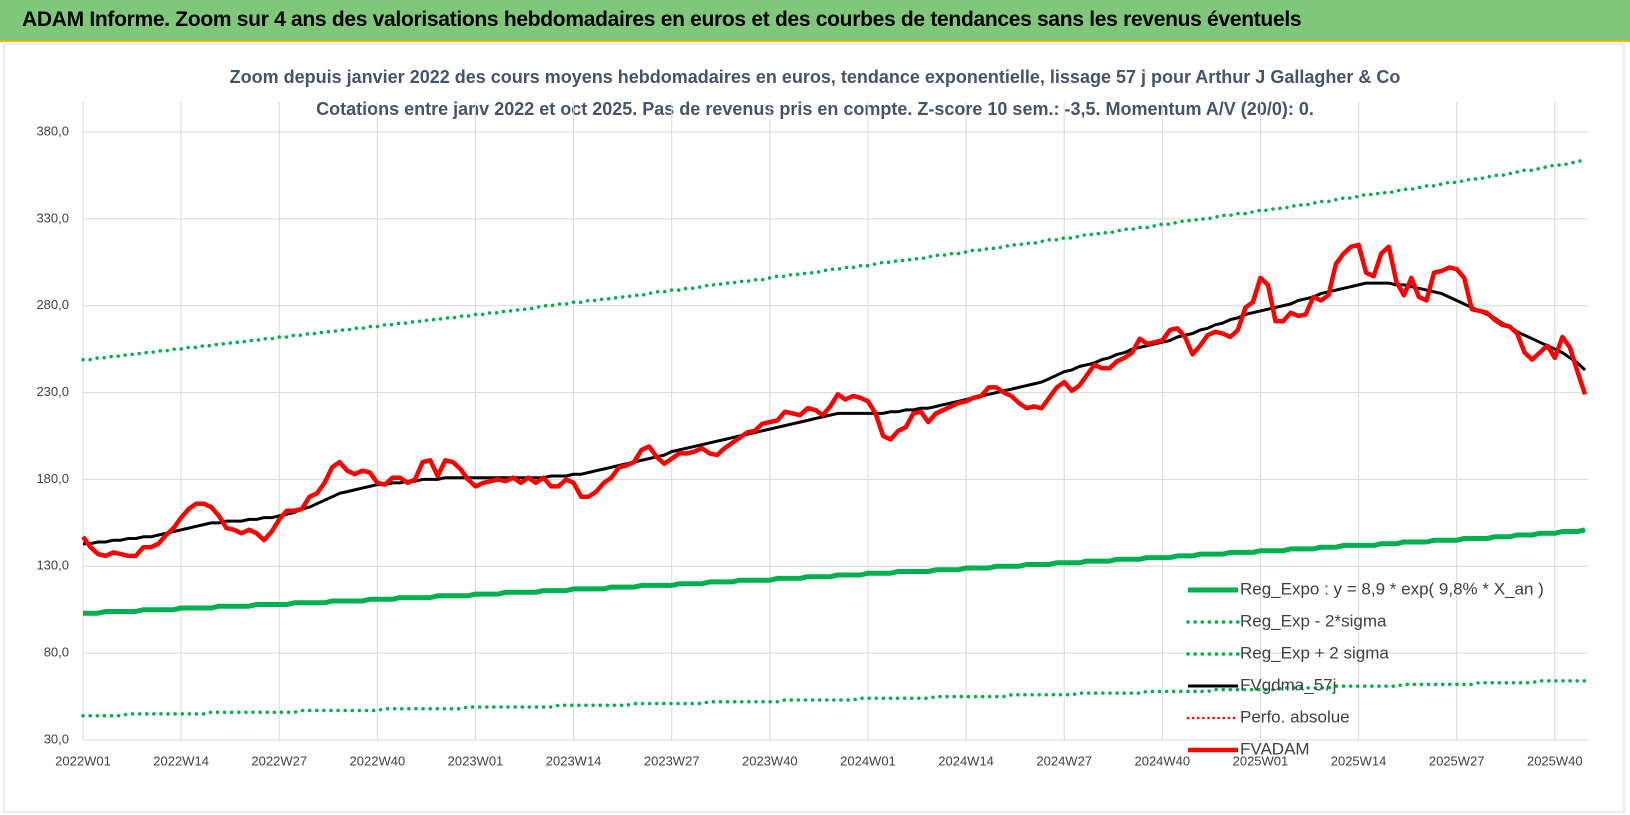  I want to click on legend-label: FVADAM, so click(1275, 748).